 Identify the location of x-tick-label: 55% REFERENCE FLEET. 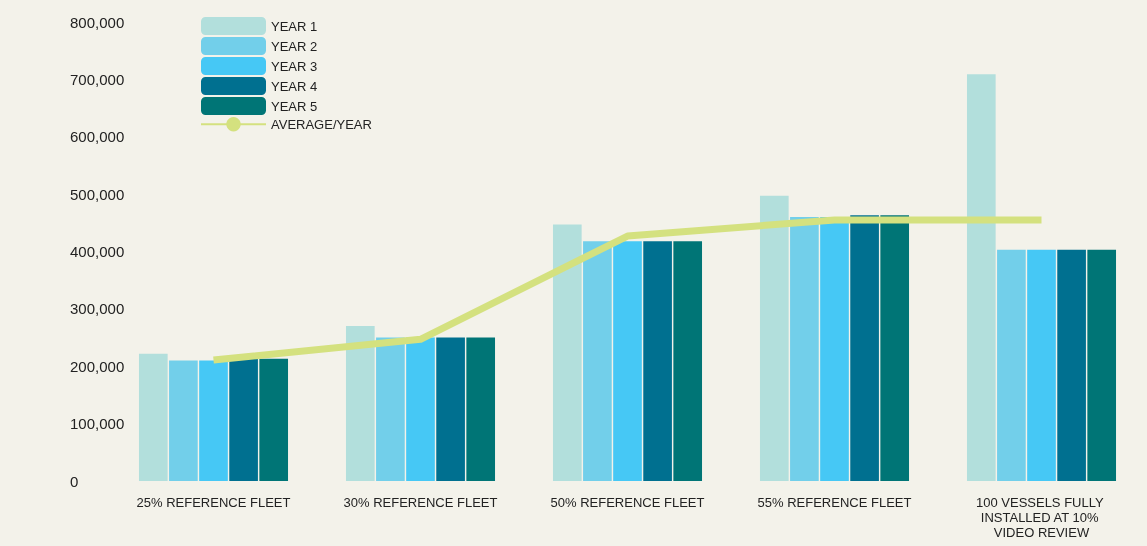
(834, 502).